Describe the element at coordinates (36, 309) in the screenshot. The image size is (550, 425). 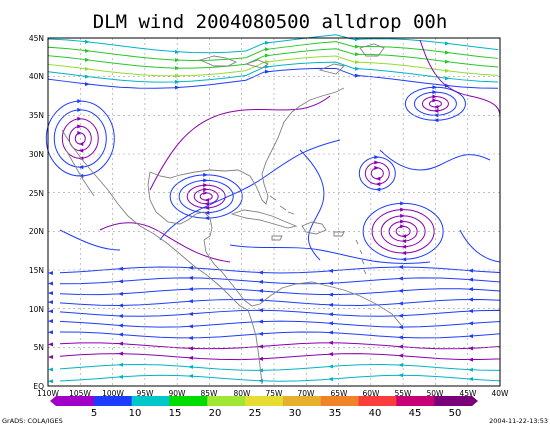
I see `lat-label: 10N` at that location.